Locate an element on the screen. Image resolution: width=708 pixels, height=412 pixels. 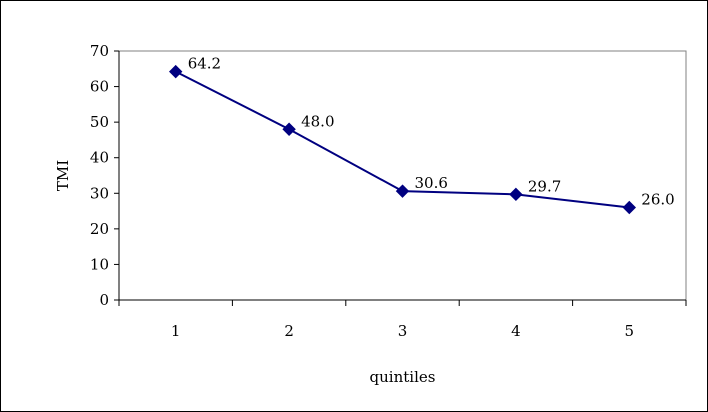
x-axis-ticks: 1 2 3 4 5 is located at coordinates (402, 320).